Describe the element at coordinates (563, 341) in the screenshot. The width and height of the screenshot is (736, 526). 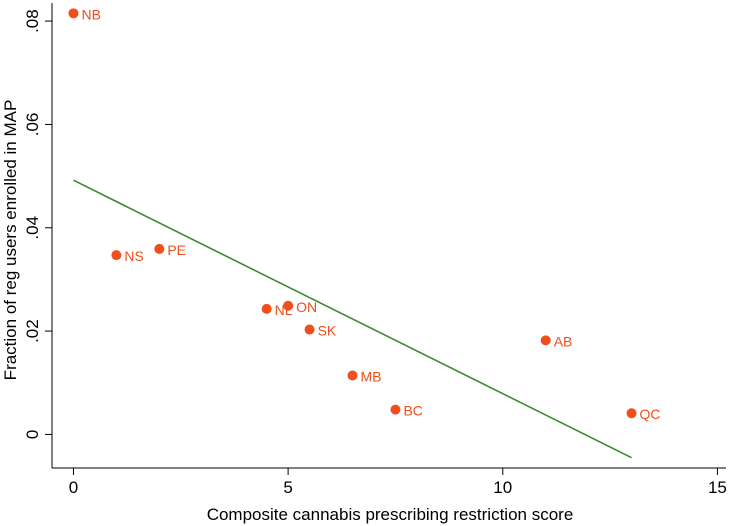
I see `data-label-ab: AB` at that location.